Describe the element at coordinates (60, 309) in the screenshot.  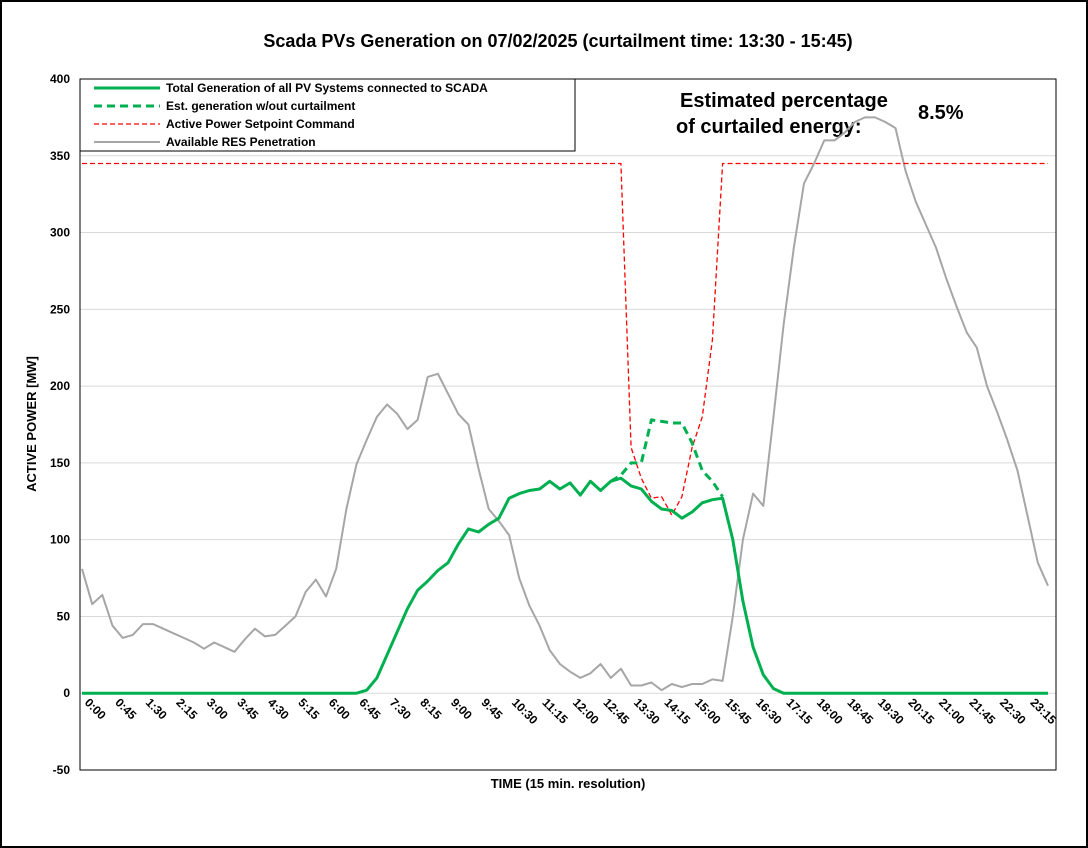
I see `y-tick-label: 250` at that location.